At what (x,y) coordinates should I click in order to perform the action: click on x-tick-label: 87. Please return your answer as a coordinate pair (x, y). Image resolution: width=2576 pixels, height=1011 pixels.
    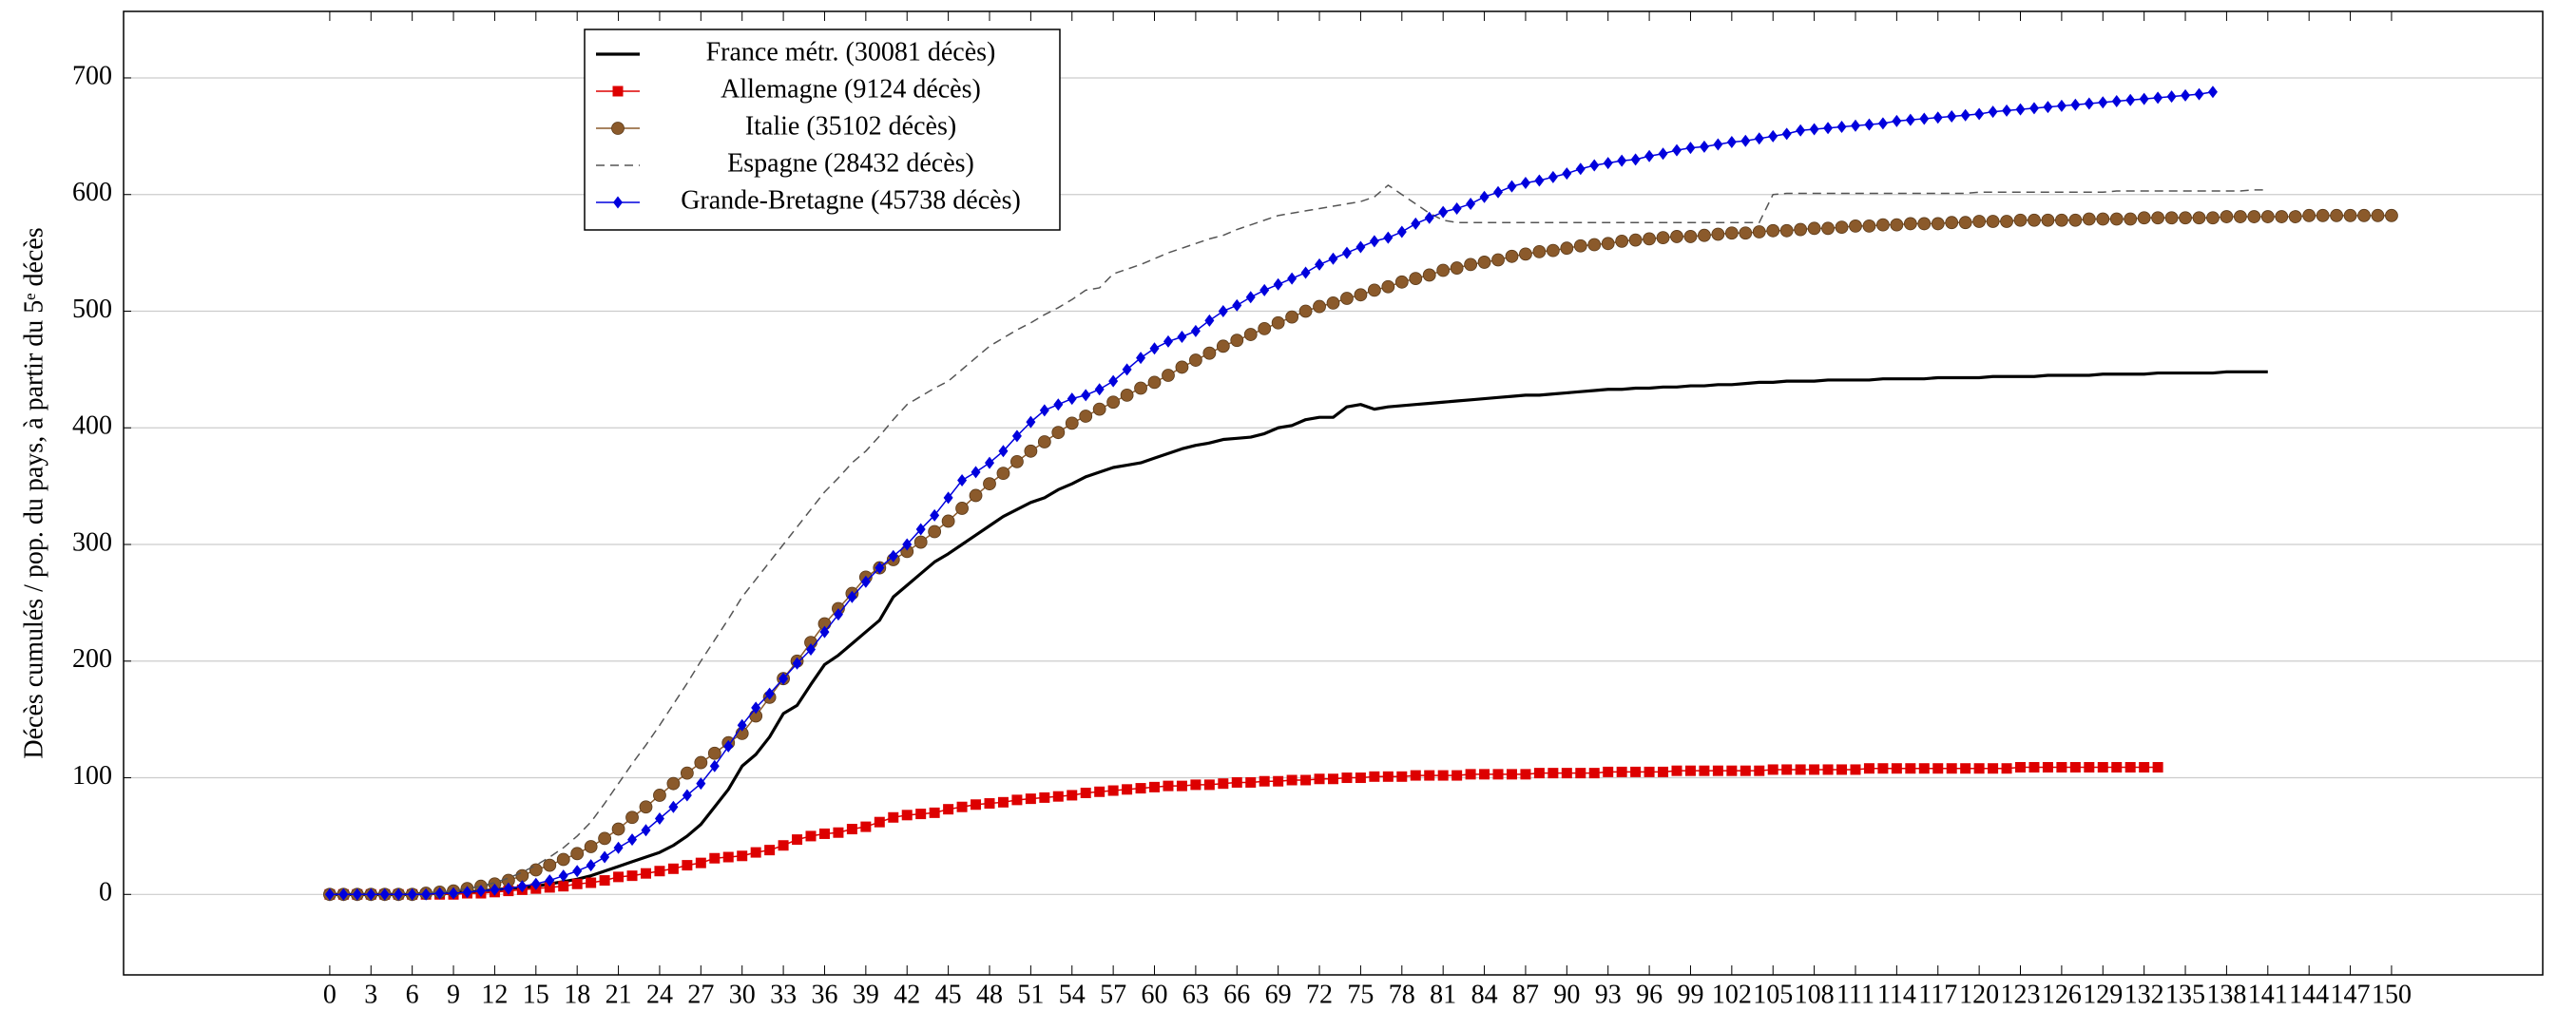
    Looking at the image, I should click on (1526, 995).